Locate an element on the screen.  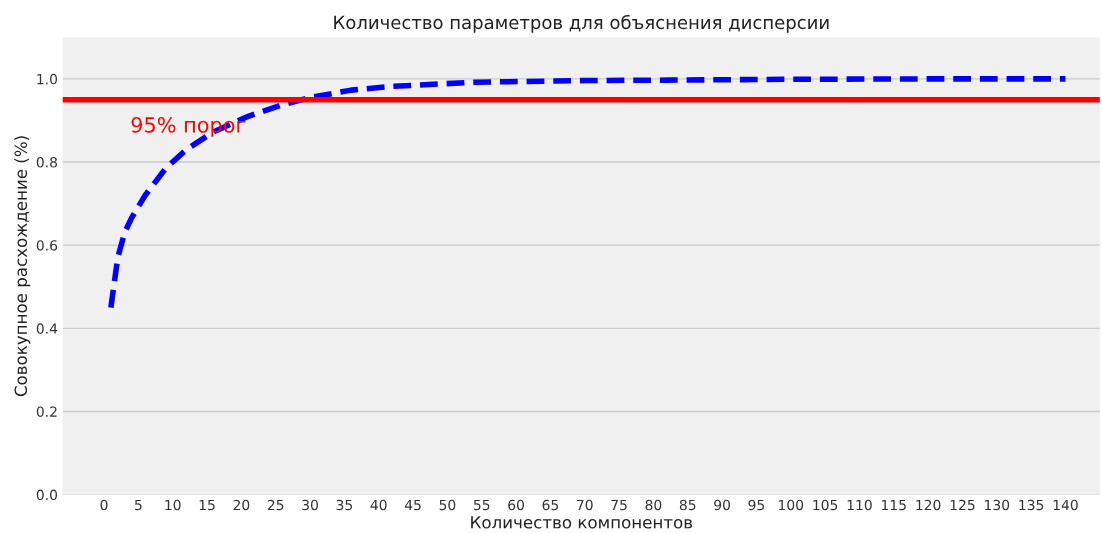
x-tick-label: 20 is located at coordinates (241, 505).